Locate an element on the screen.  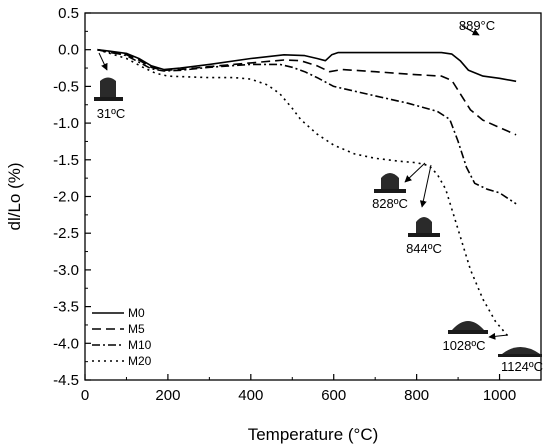
y-tick-label: -1.0 is located at coordinates (66, 123).